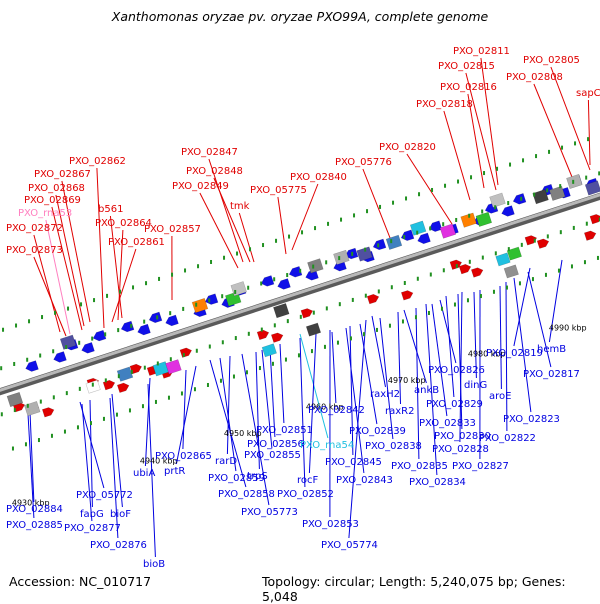 This screenshot has height=604, width=600. What do you see at coordinates (104, 495) in the screenshot?
I see `gene-label: PXO_05772` at bounding box center [104, 495].